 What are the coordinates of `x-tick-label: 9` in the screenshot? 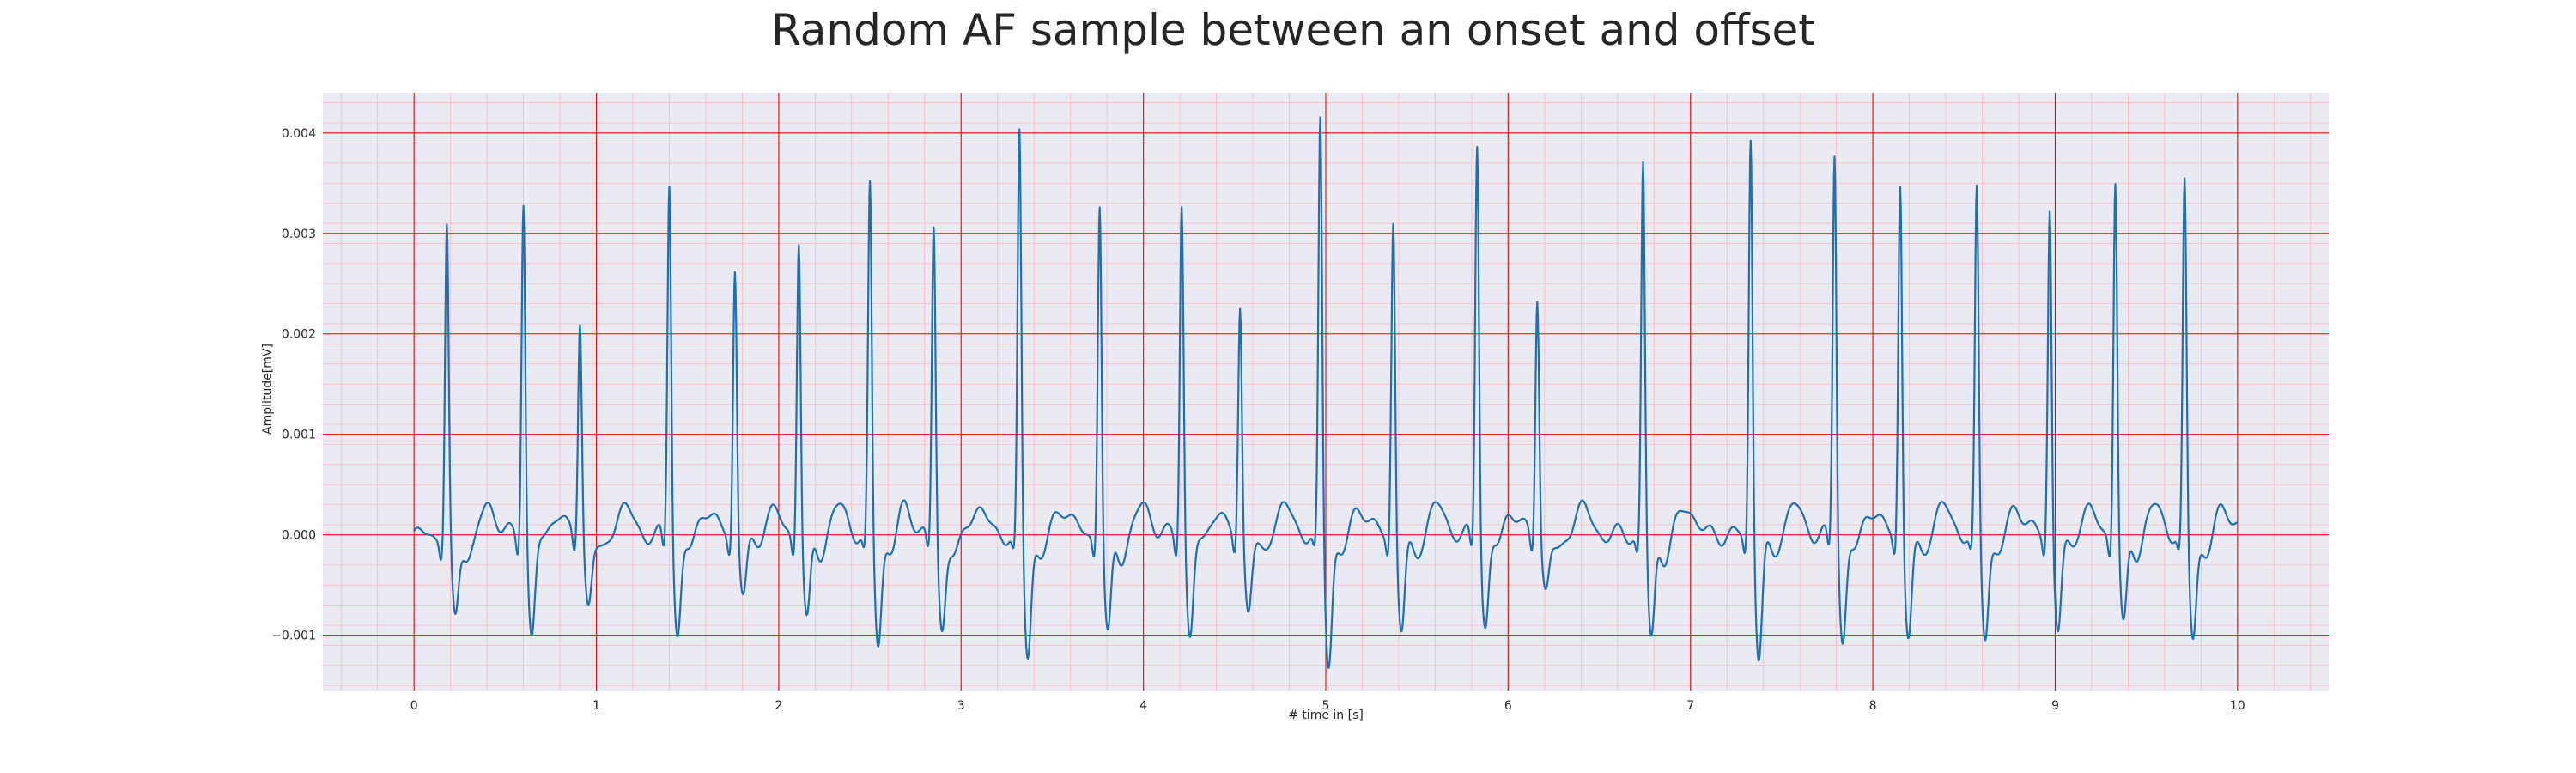 It's located at (2055, 706).